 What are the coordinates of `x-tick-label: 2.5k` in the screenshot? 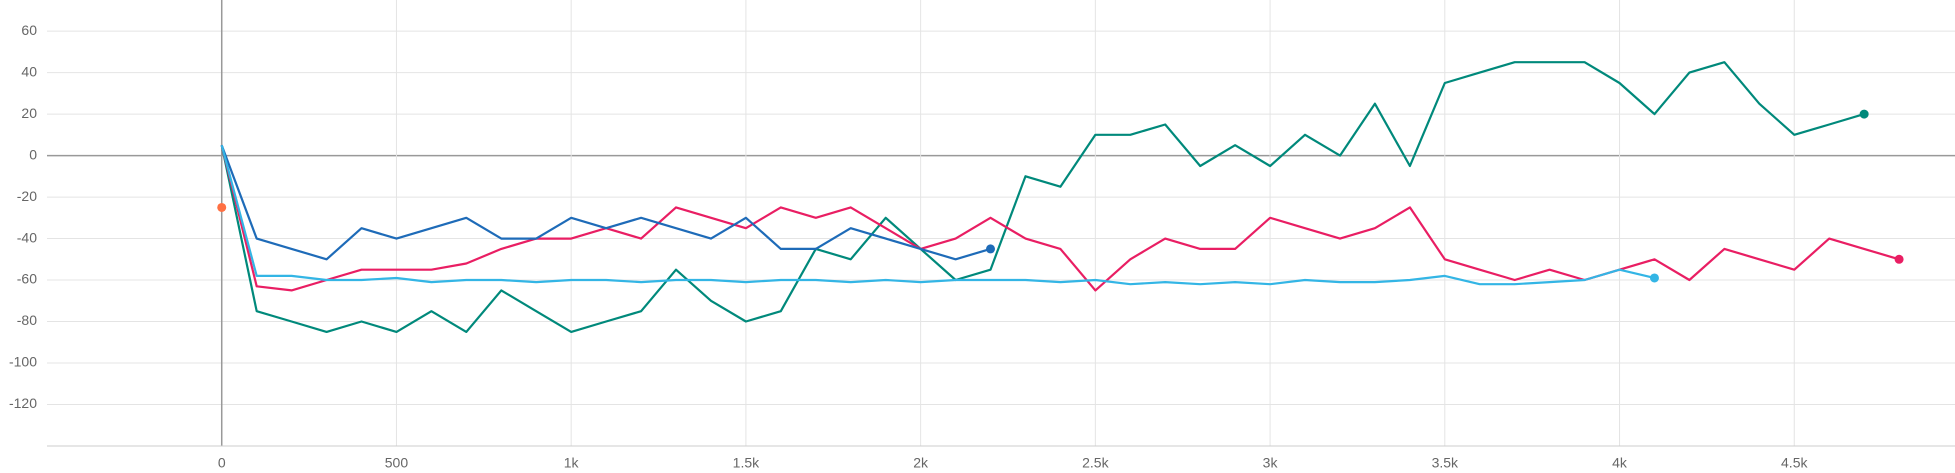 It's located at (1095, 463).